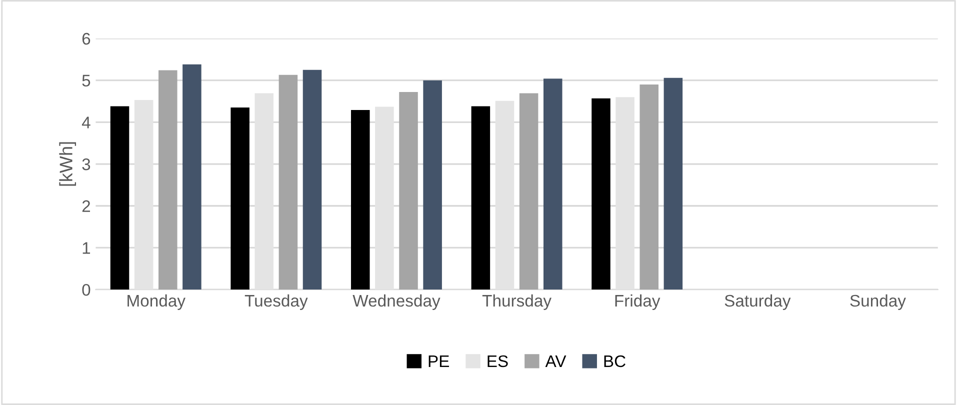 Image resolution: width=957 pixels, height=405 pixels. Describe the element at coordinates (86, 206) in the screenshot. I see `y-tick-label: 2` at that location.